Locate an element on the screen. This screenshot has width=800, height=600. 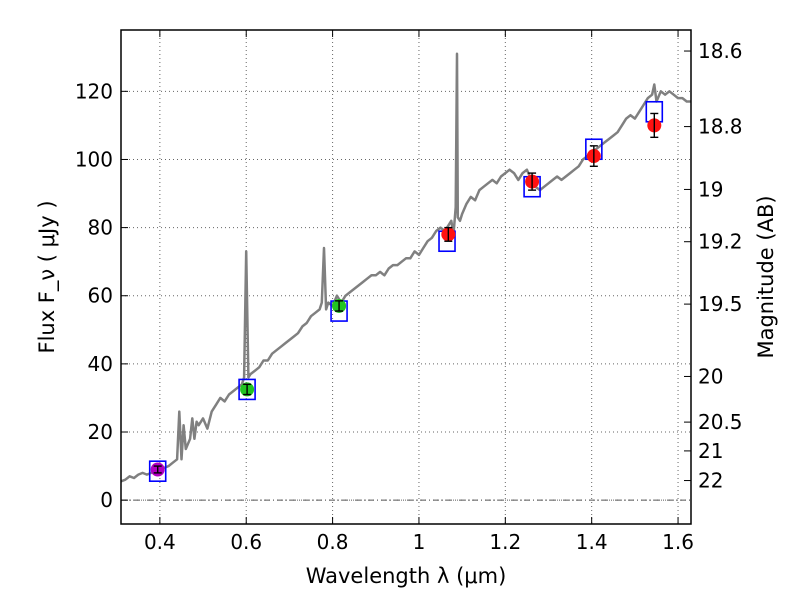
magnitude-tick-label: 19.2 is located at coordinates (720, 242).